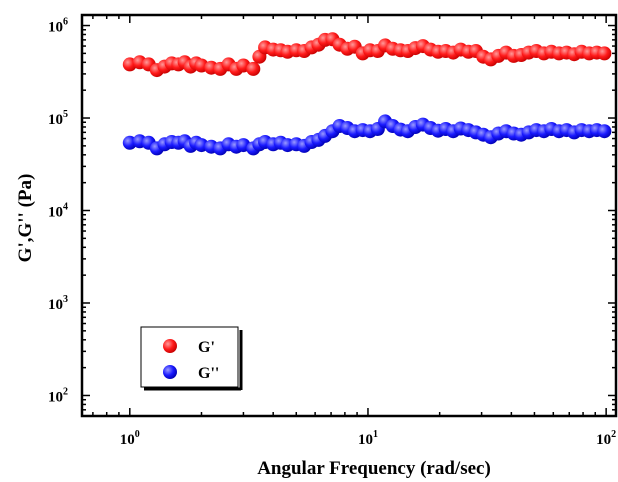  What do you see at coordinates (170, 346) in the screenshot?
I see `legend-marker-g-prime` at bounding box center [170, 346].